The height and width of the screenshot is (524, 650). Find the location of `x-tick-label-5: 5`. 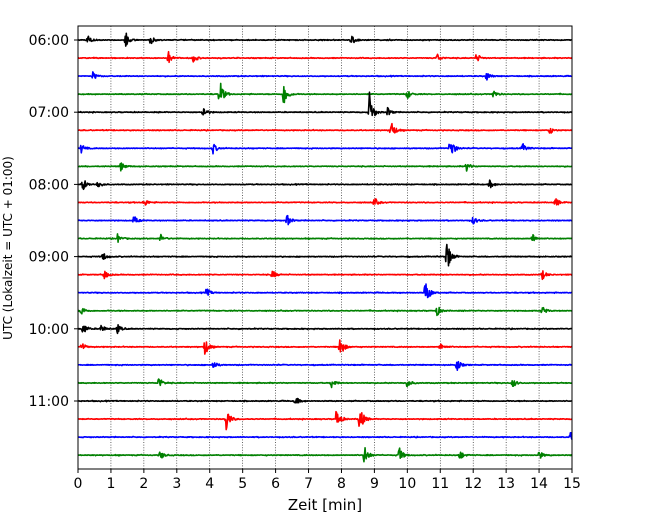

x-tick-label-5: 5 is located at coordinates (242, 484).